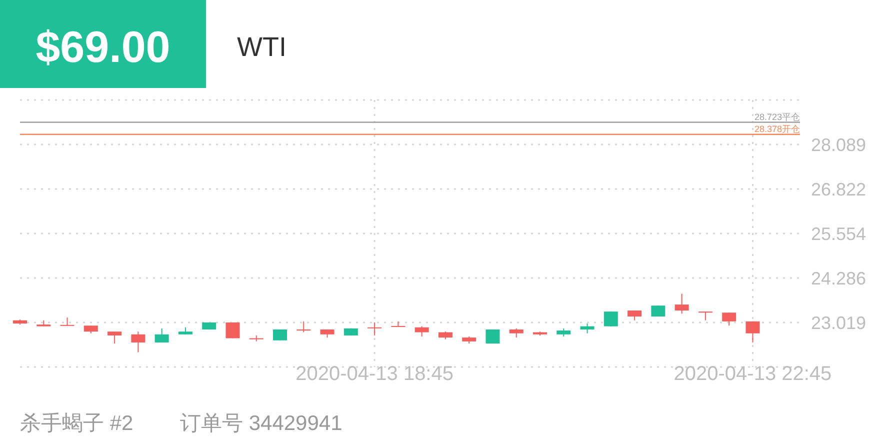 Image resolution: width=880 pixels, height=440 pixels. What do you see at coordinates (77, 423) in the screenshot?
I see `text: 杀手蝎子 #2` at bounding box center [77, 423].